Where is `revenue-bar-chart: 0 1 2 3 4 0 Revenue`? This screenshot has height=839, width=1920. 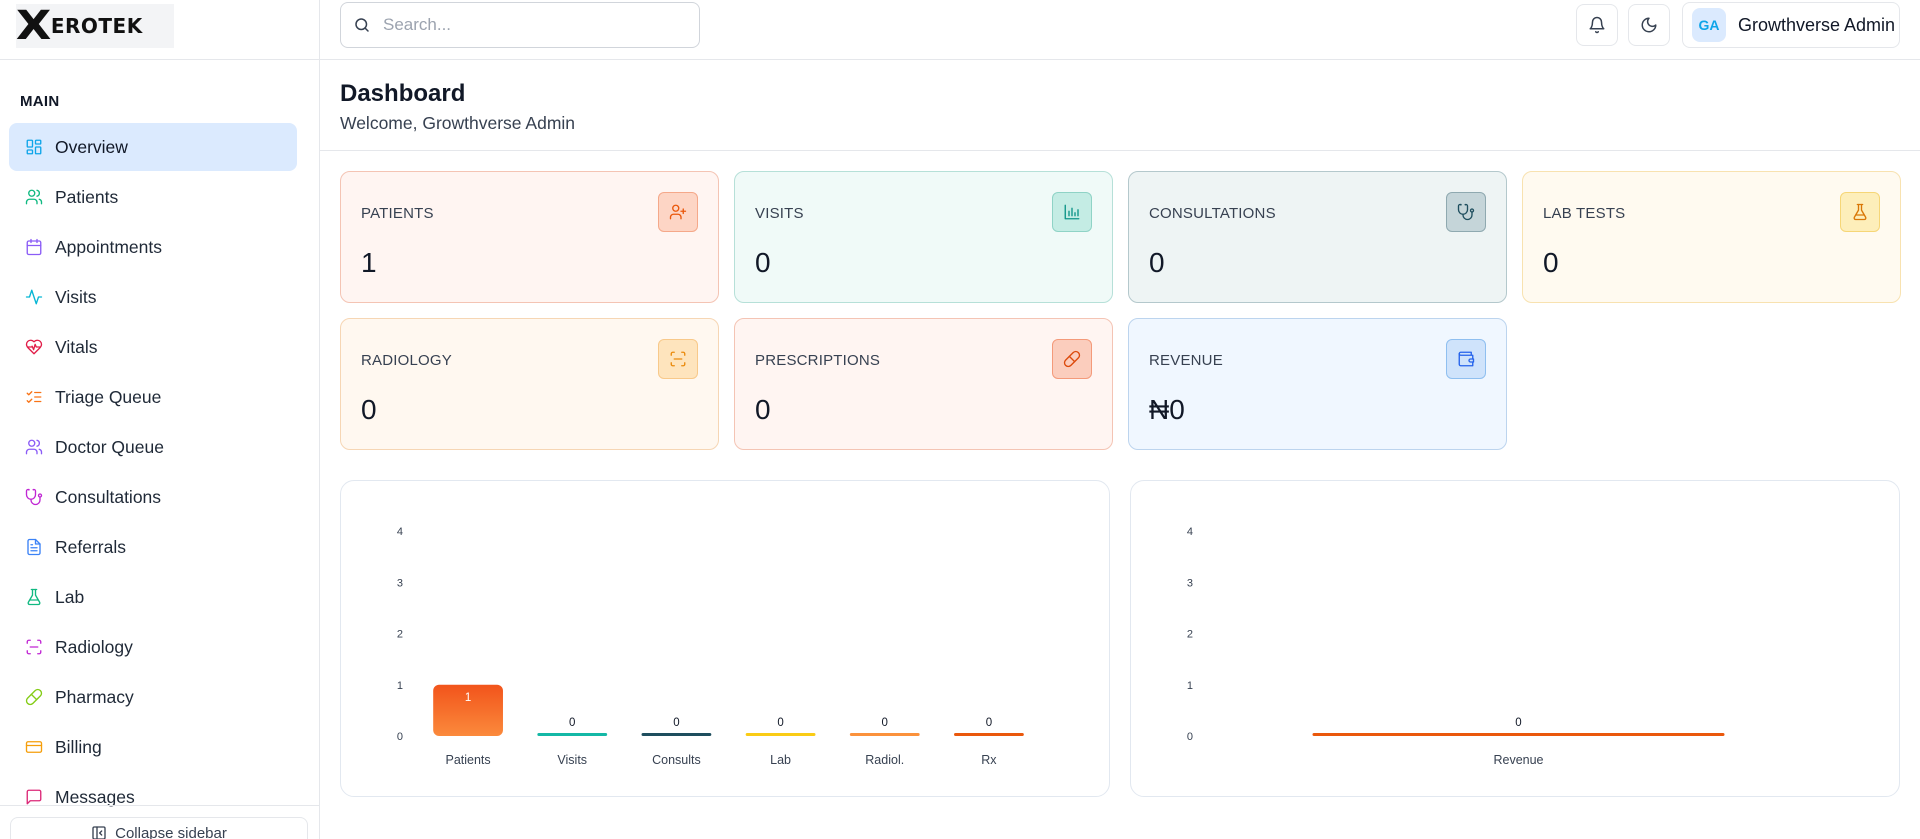 revenue-bar-chart: 0 1 2 3 4 0 Revenue is located at coordinates (1456, 646).